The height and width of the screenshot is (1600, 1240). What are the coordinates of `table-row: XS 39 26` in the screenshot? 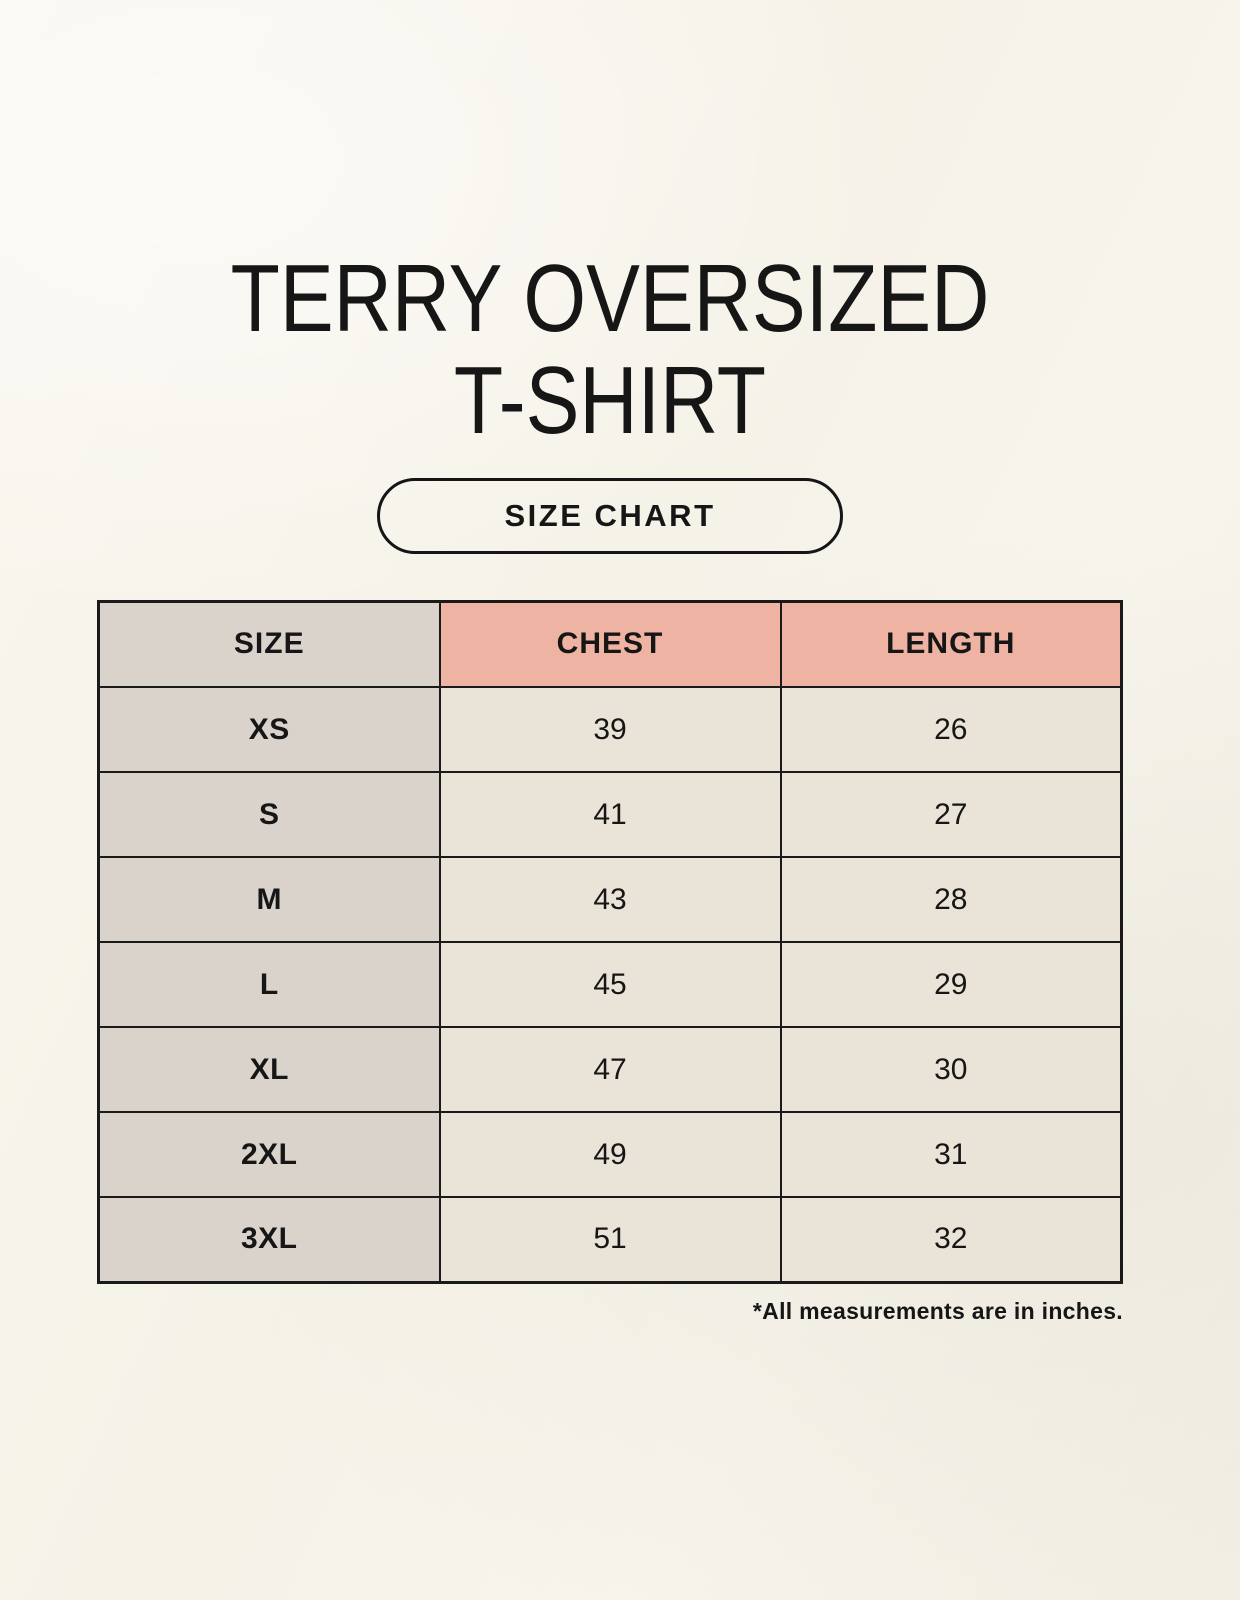 It's located at (610, 729).